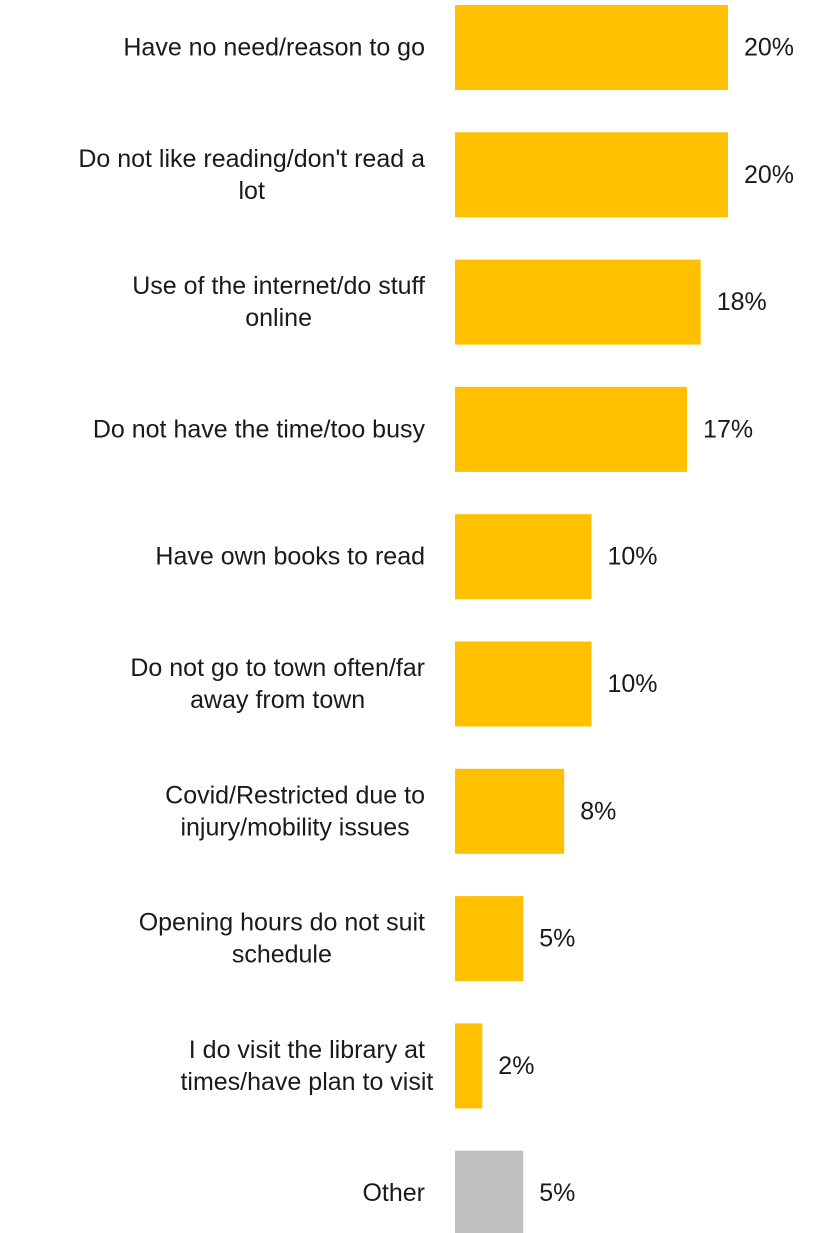  What do you see at coordinates (295, 795) in the screenshot?
I see `category-label-6-line-0: Covid/Restricted due to` at bounding box center [295, 795].